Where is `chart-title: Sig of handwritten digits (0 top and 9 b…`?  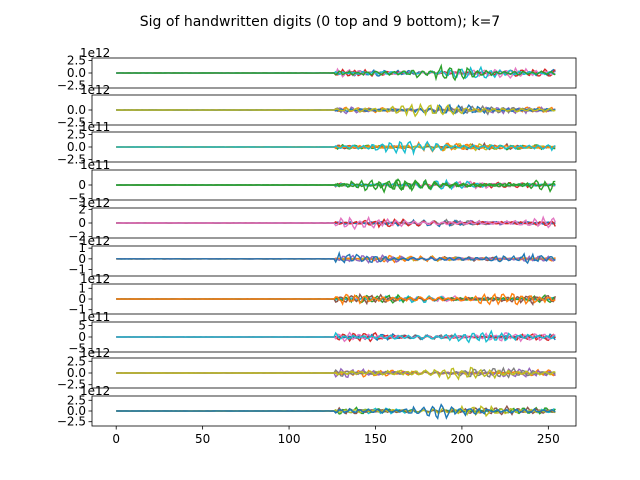 chart-title: Sig of handwritten digits (0 top and 9 b… is located at coordinates (320, 22).